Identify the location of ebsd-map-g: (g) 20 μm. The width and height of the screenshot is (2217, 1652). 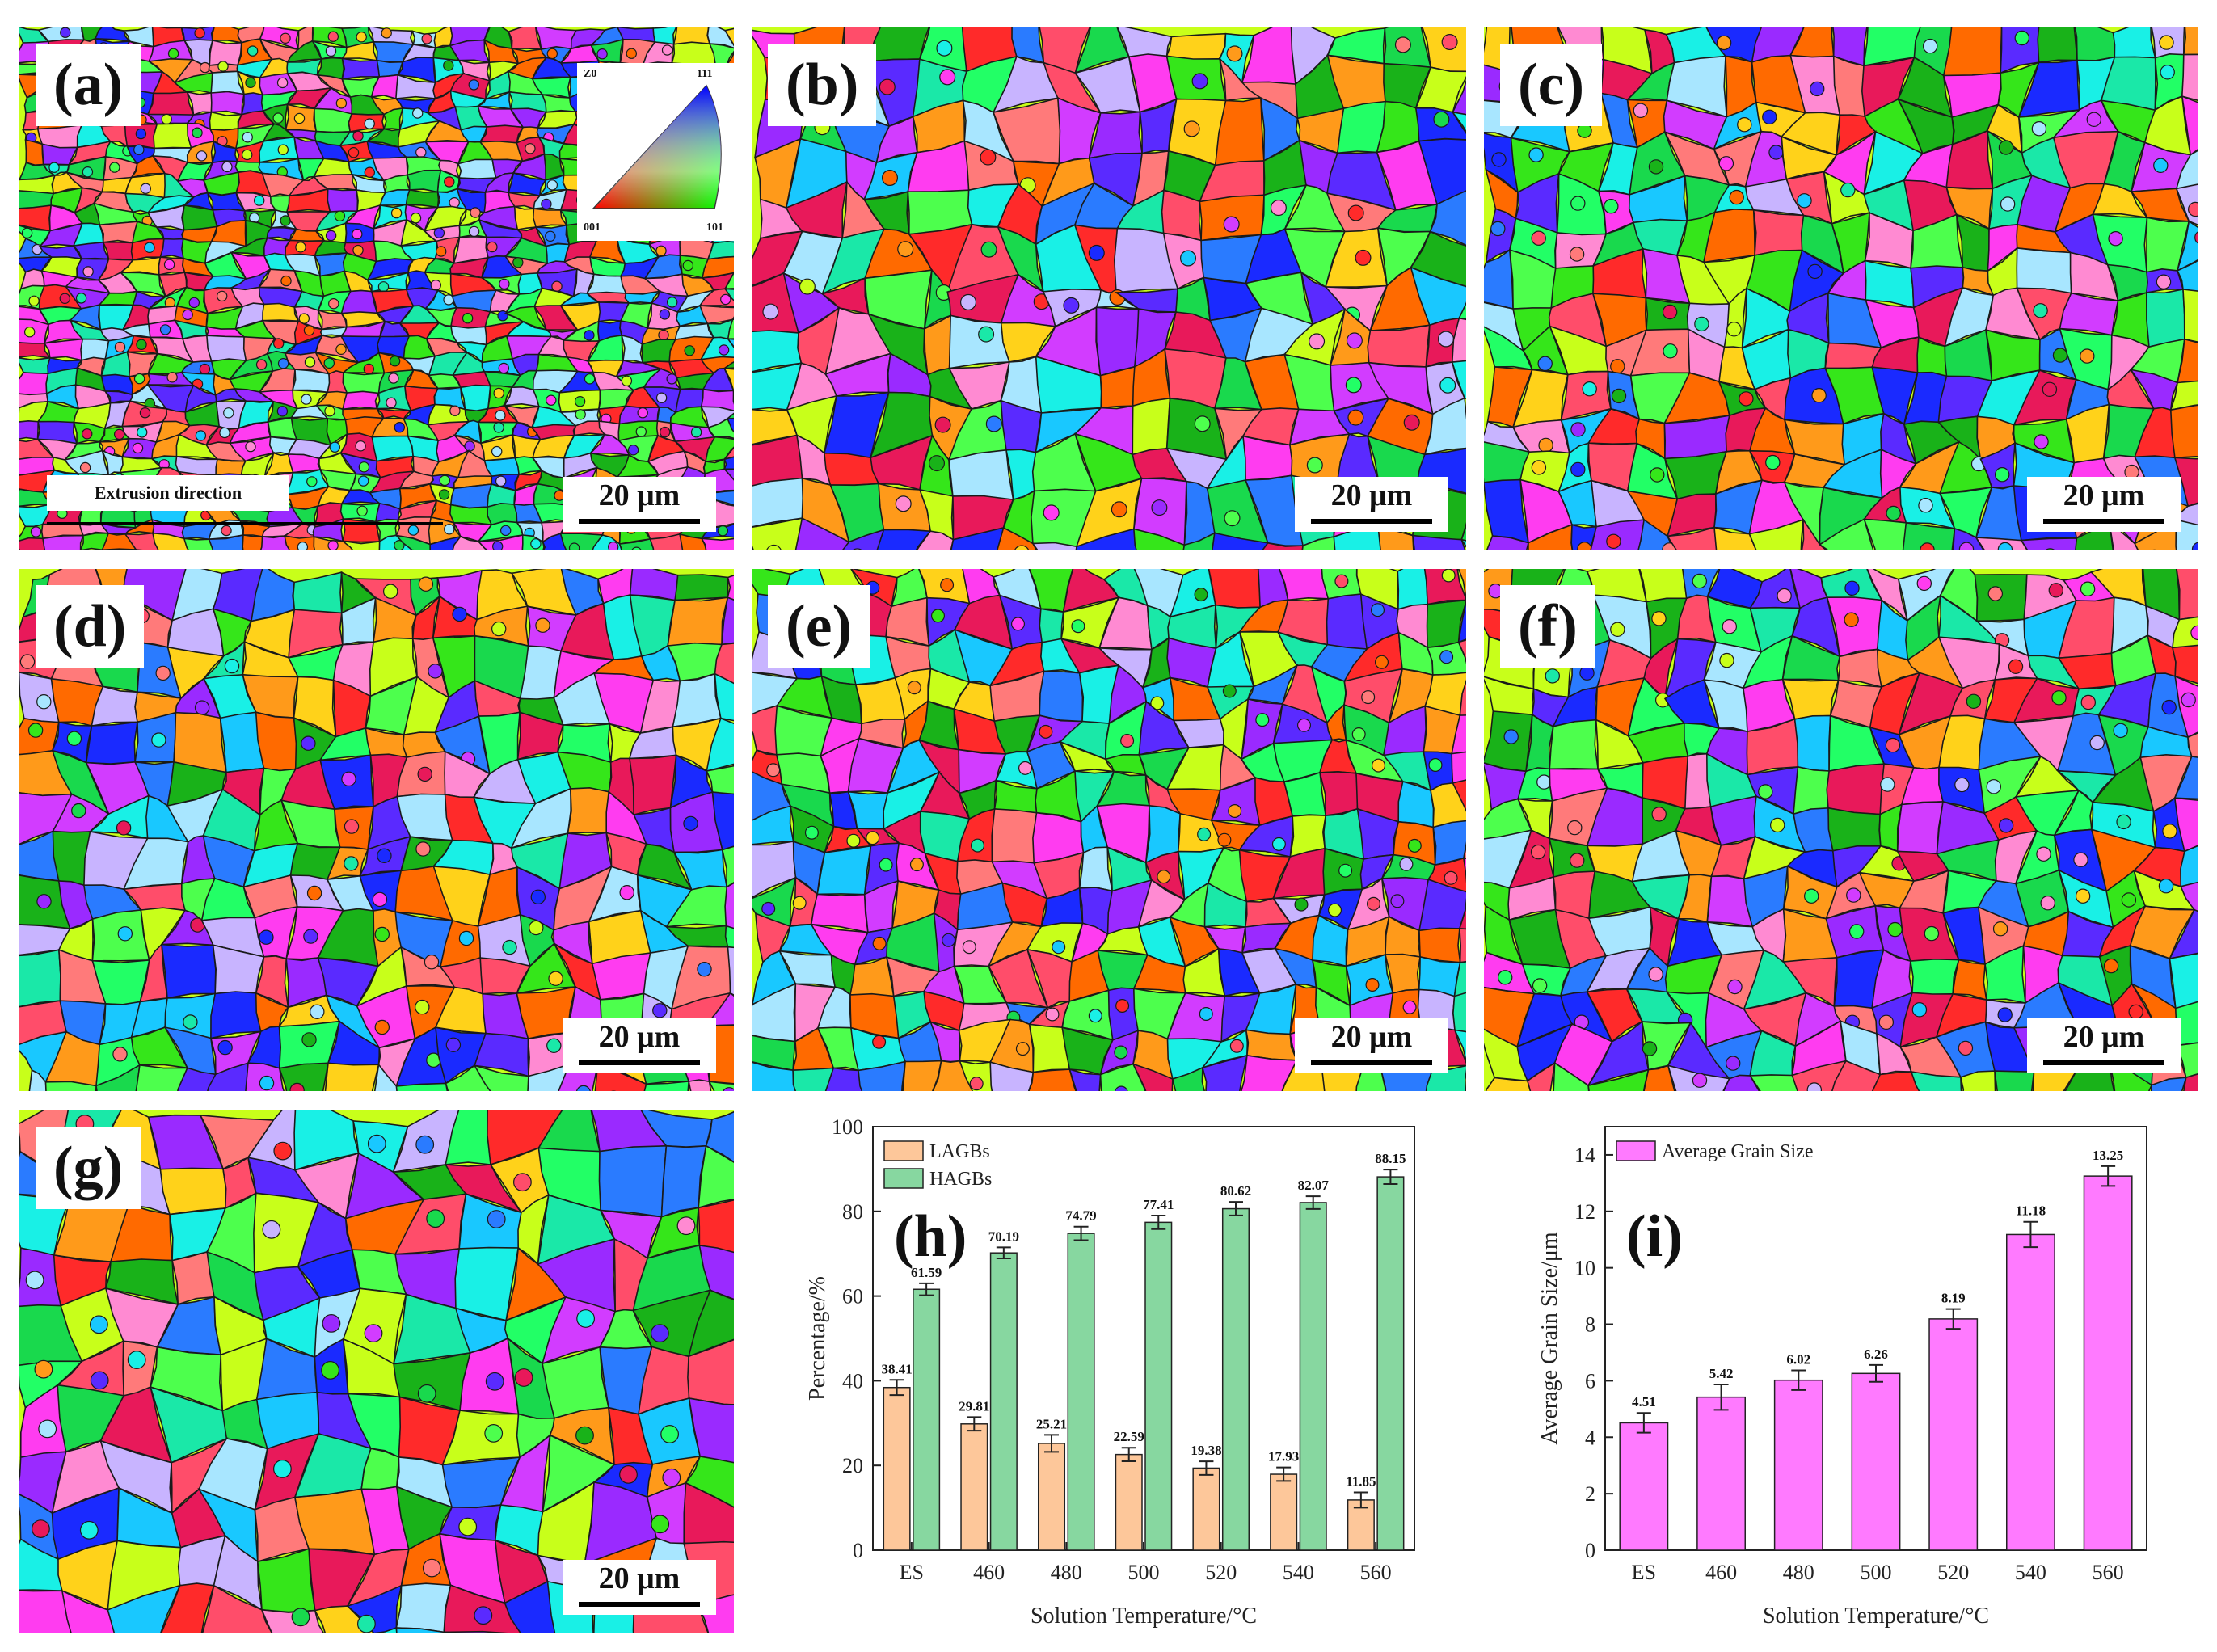
(376, 1371).